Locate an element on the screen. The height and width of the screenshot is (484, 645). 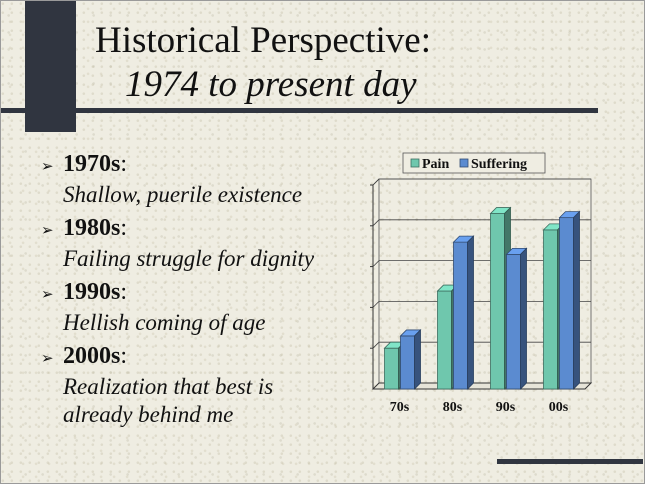
title-divider is located at coordinates (299, 110).